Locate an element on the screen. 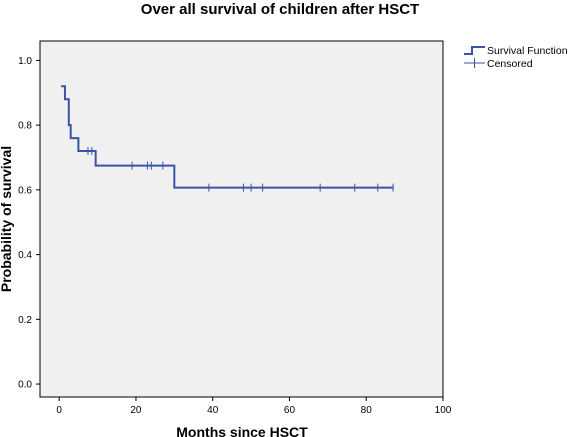  legend-survival-function-symbol is located at coordinates (474, 50).